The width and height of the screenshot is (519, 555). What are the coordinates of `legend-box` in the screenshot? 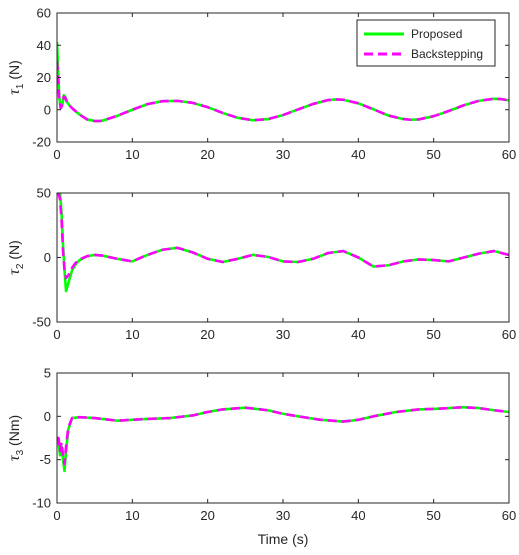 It's located at (426, 43).